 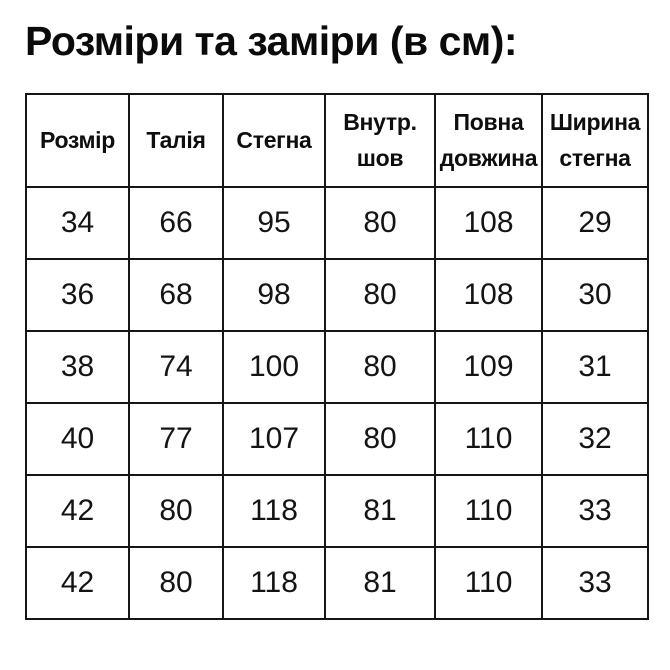 I want to click on table-cell: 38, so click(x=77, y=367).